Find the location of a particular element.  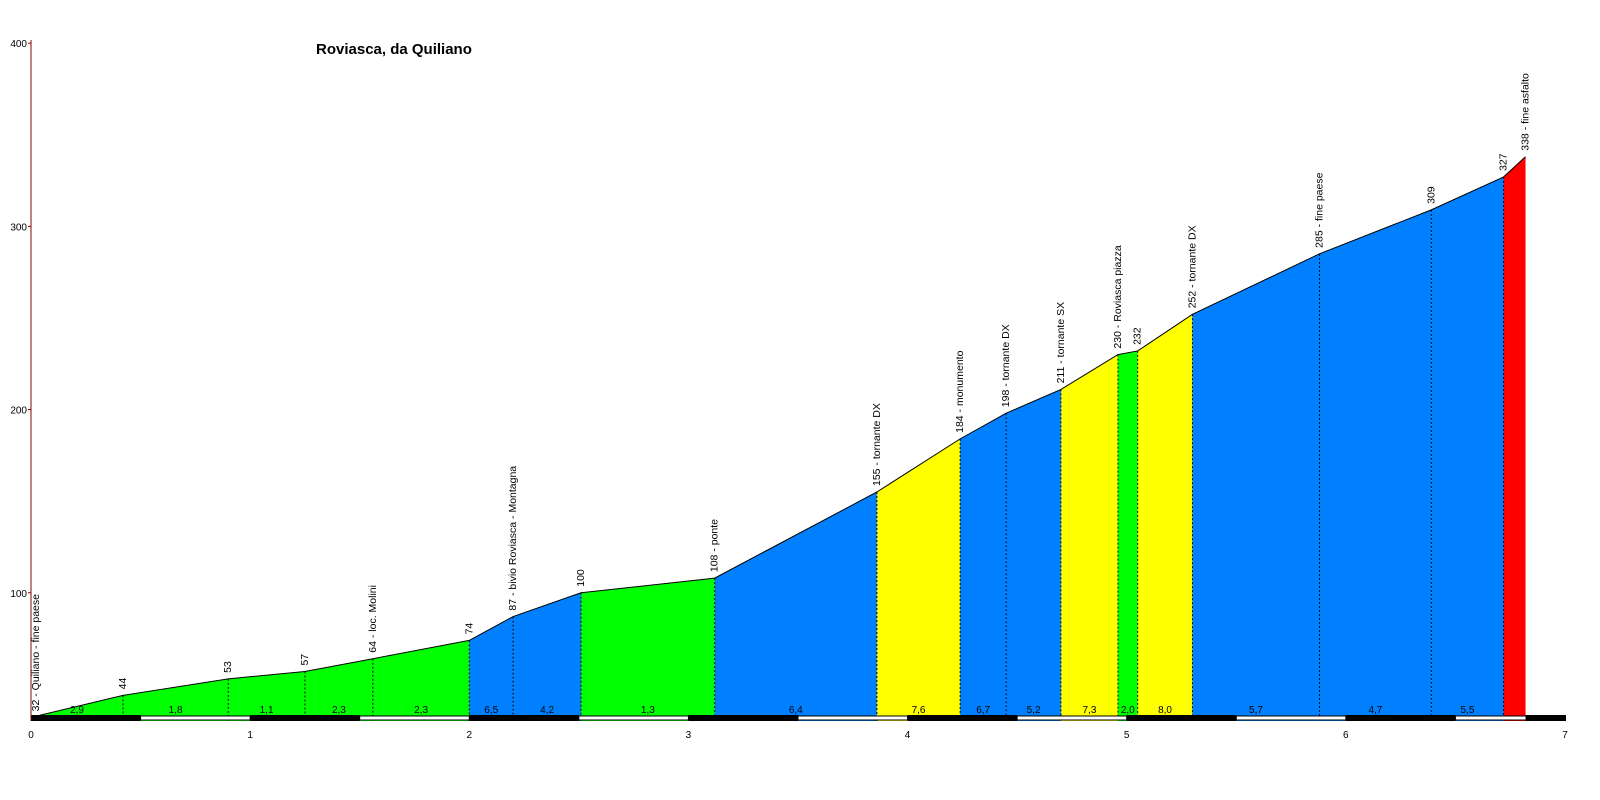

gradient-label: 1,1 is located at coordinates (267, 710).